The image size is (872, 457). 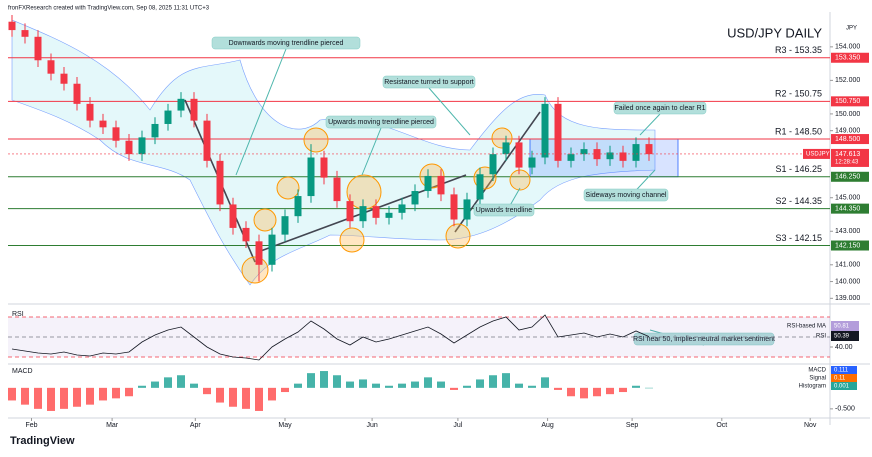 I want to click on annotation-box, so click(x=286, y=43).